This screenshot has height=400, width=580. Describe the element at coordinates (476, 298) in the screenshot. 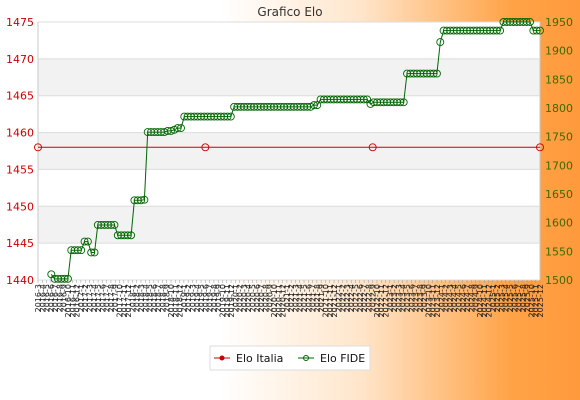

I see `x-tick-label: 2024-9` at that location.